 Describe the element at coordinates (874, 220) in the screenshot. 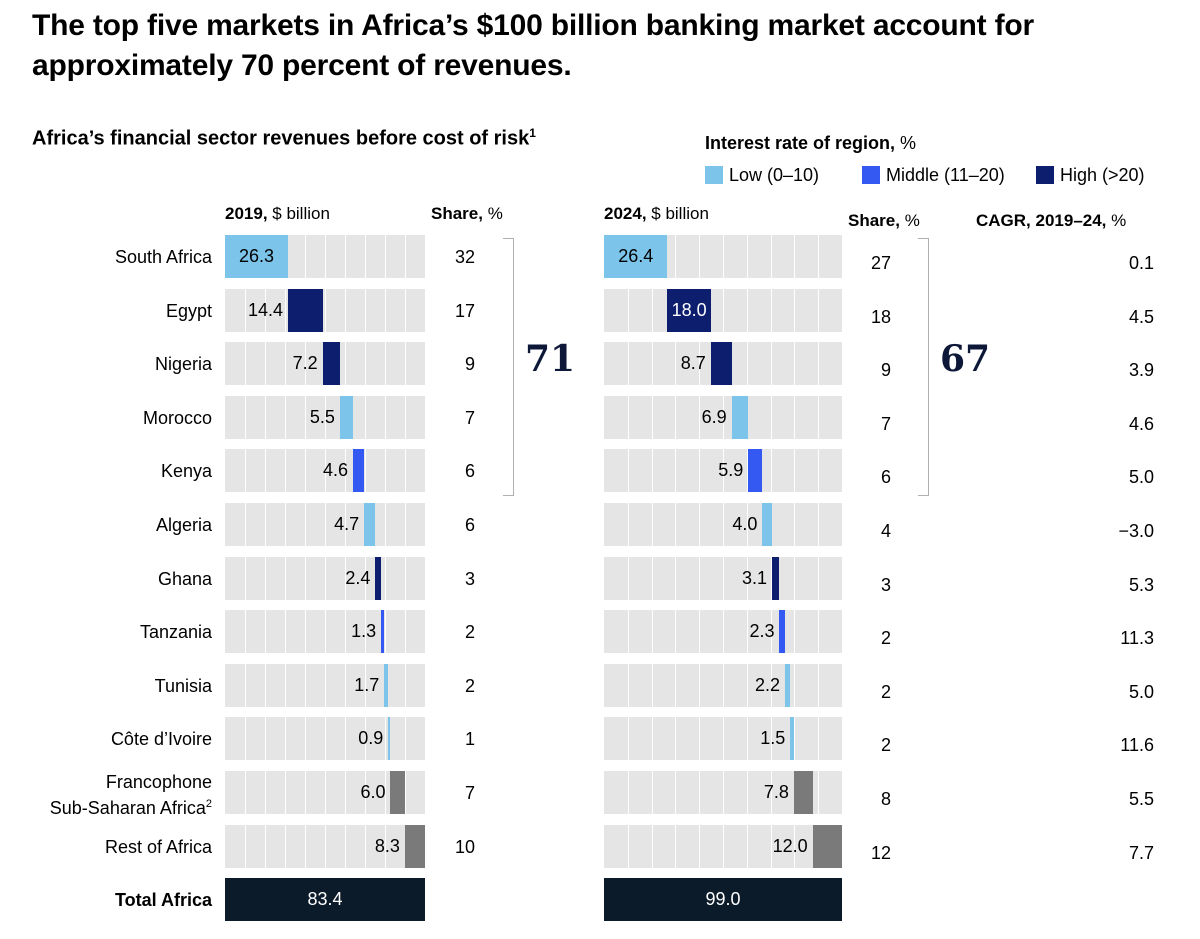

I see `header-share-2024-bold: Share,` at that location.